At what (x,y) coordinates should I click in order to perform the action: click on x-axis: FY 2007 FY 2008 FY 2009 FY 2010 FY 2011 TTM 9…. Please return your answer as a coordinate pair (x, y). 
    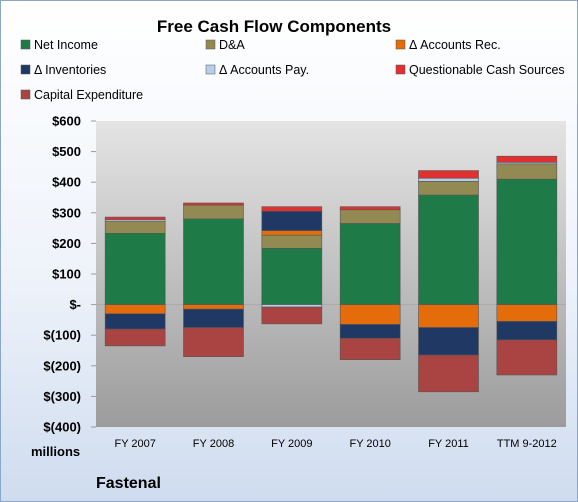
    Looking at the image, I should click on (335, 444).